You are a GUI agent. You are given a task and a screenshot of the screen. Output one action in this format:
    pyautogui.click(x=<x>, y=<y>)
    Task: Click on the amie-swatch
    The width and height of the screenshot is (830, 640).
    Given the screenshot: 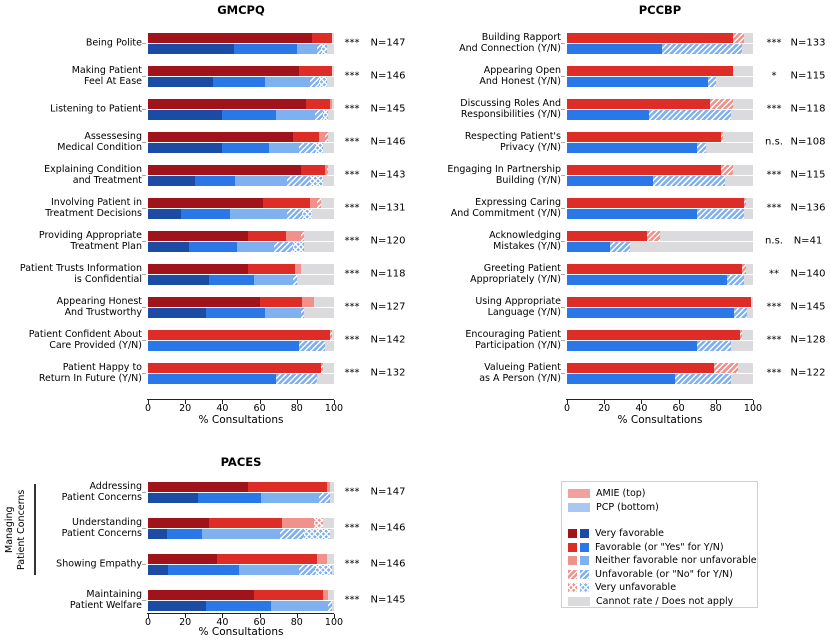 What is the action you would take?
    pyautogui.click(x=579, y=494)
    